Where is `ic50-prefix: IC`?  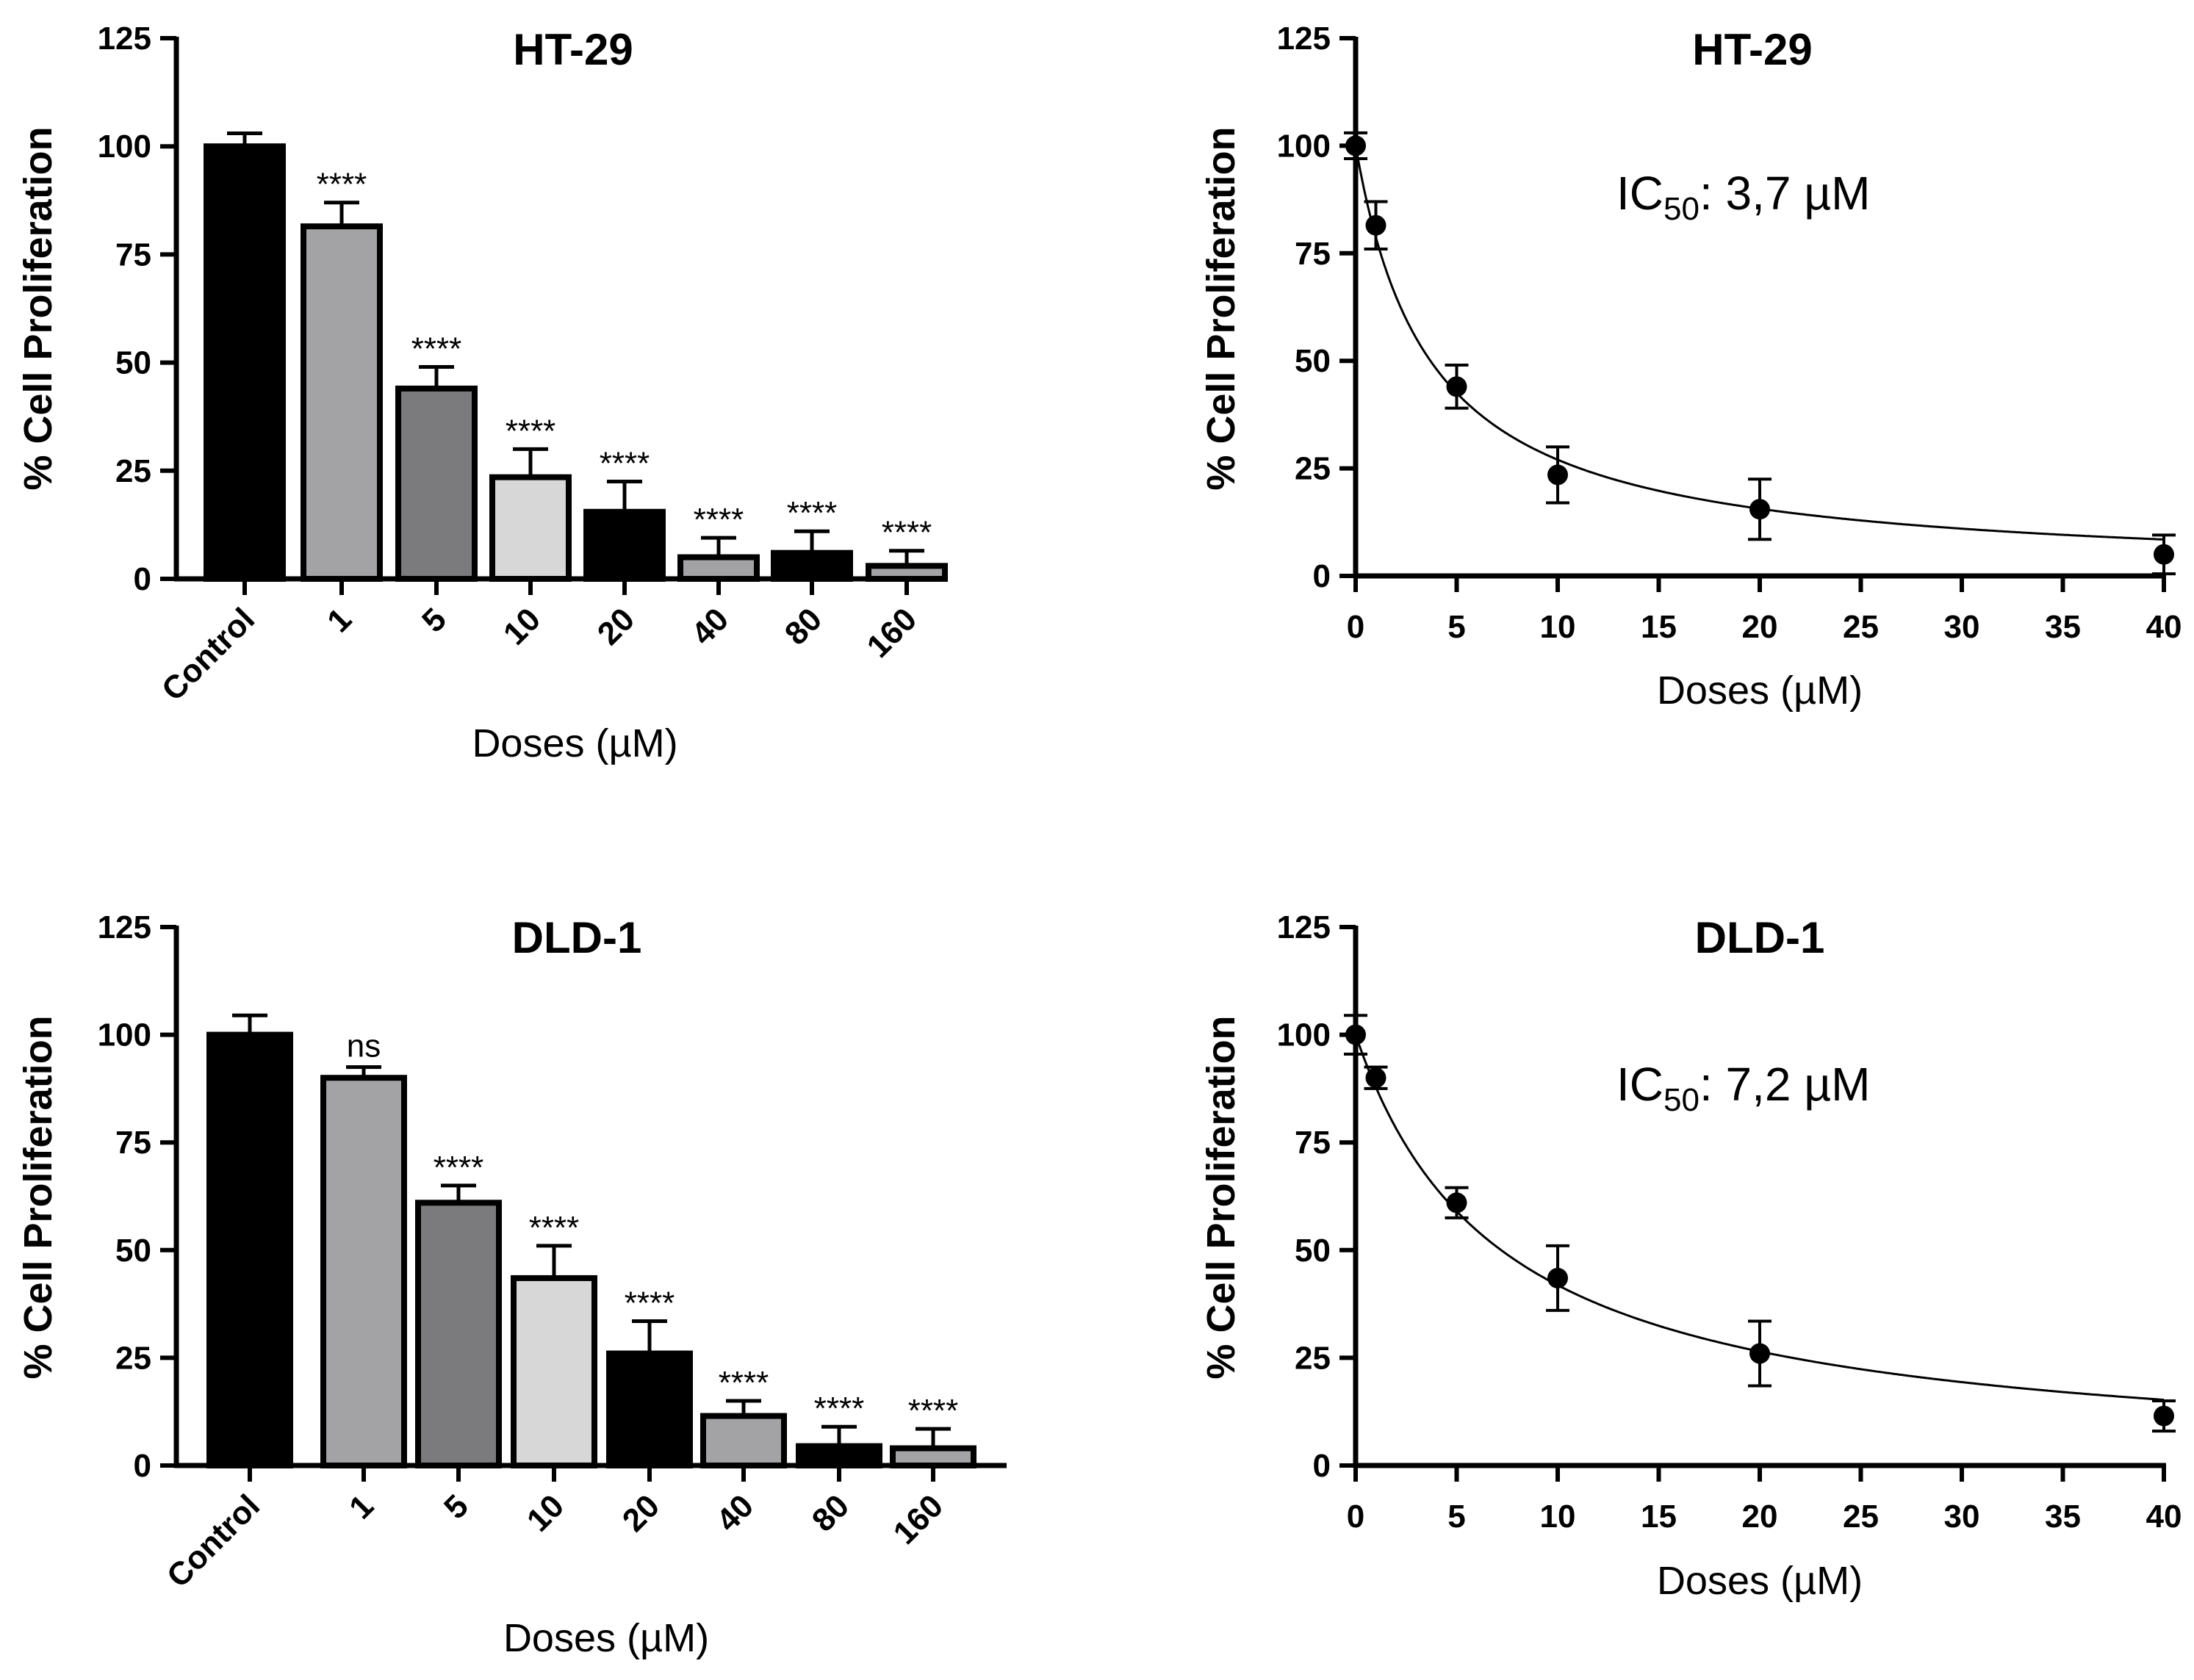 ic50-prefix: IC is located at coordinates (1640, 193).